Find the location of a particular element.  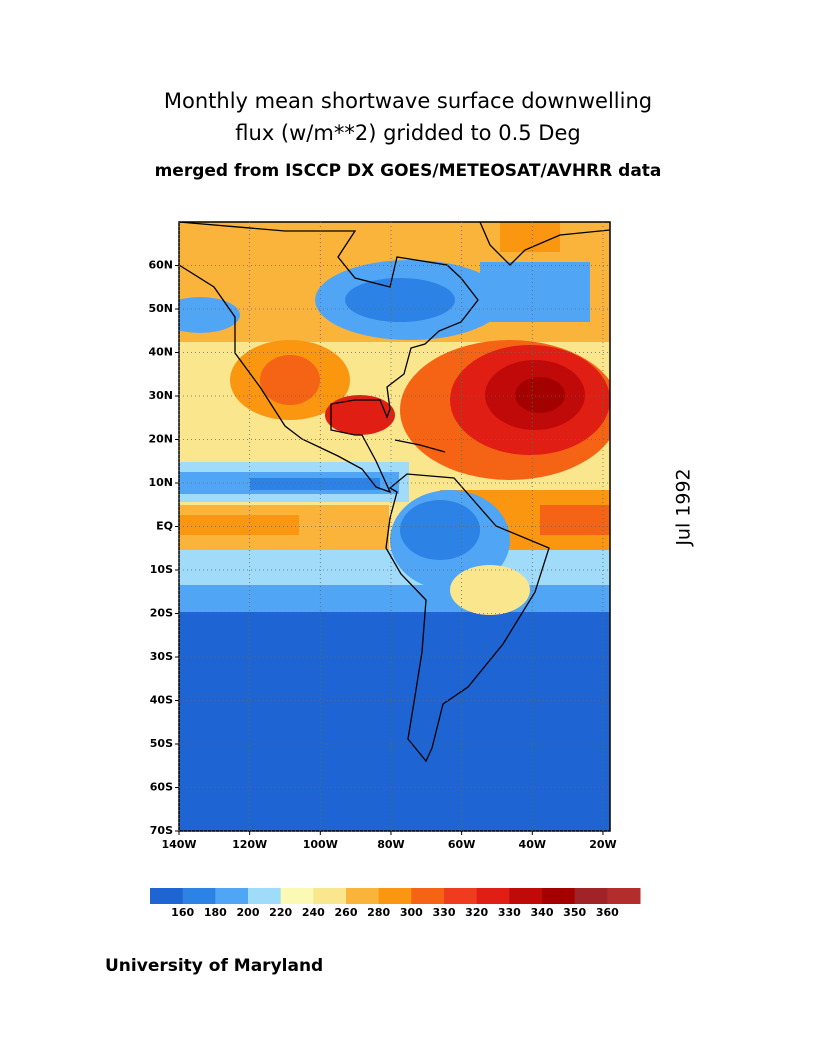

colorbar-label: 160 is located at coordinates (182, 912).